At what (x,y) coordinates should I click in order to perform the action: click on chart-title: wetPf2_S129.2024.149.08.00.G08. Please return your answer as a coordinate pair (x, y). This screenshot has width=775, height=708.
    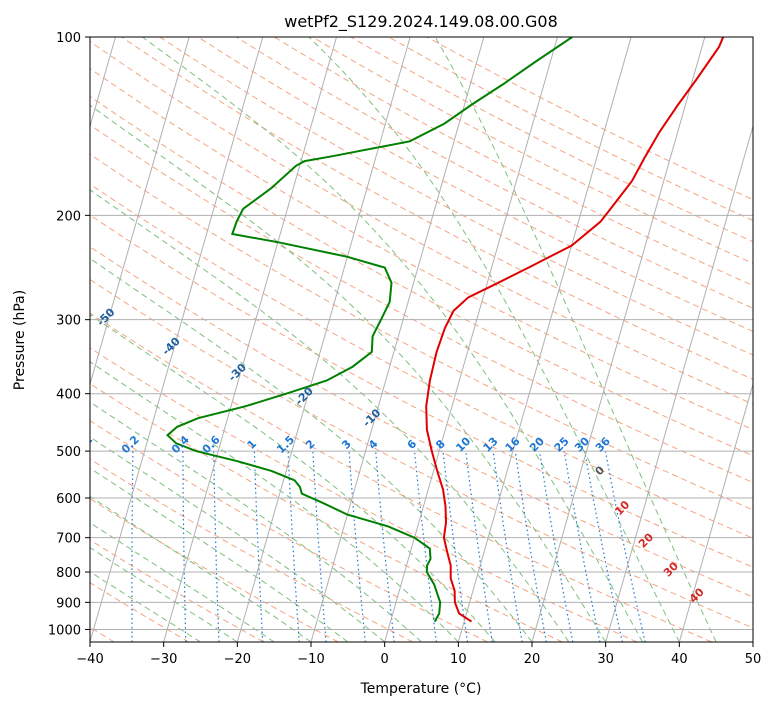
    Looking at the image, I should click on (421, 22).